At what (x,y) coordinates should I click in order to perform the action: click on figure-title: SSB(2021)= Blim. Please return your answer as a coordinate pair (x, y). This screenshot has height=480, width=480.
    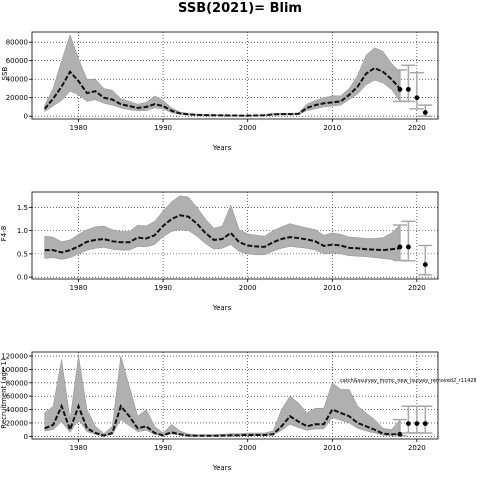
    Looking at the image, I should click on (240, 8).